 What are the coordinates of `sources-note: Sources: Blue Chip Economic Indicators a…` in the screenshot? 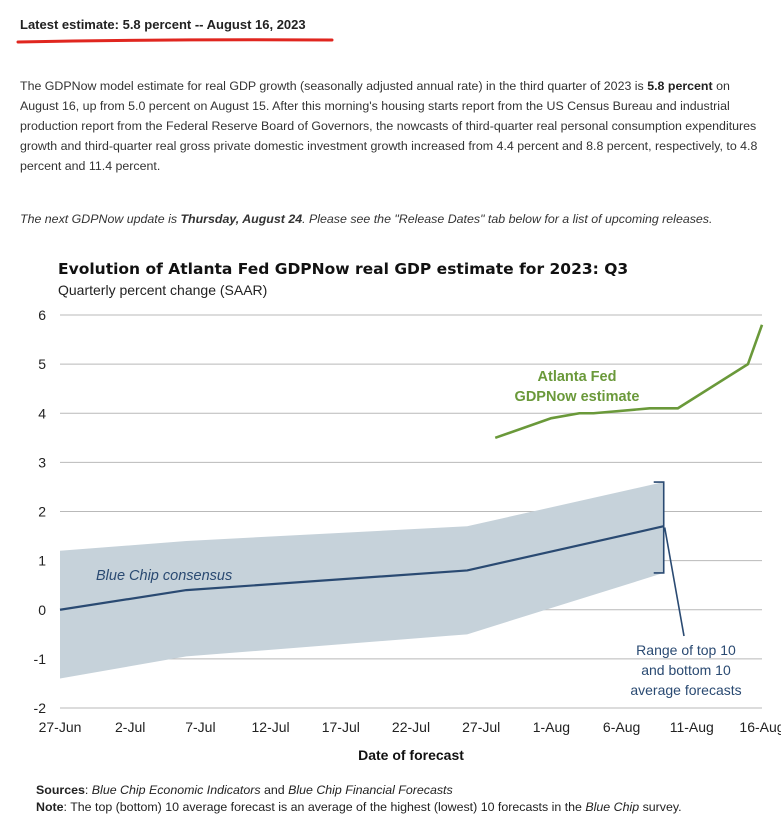 It's located at (406, 799).